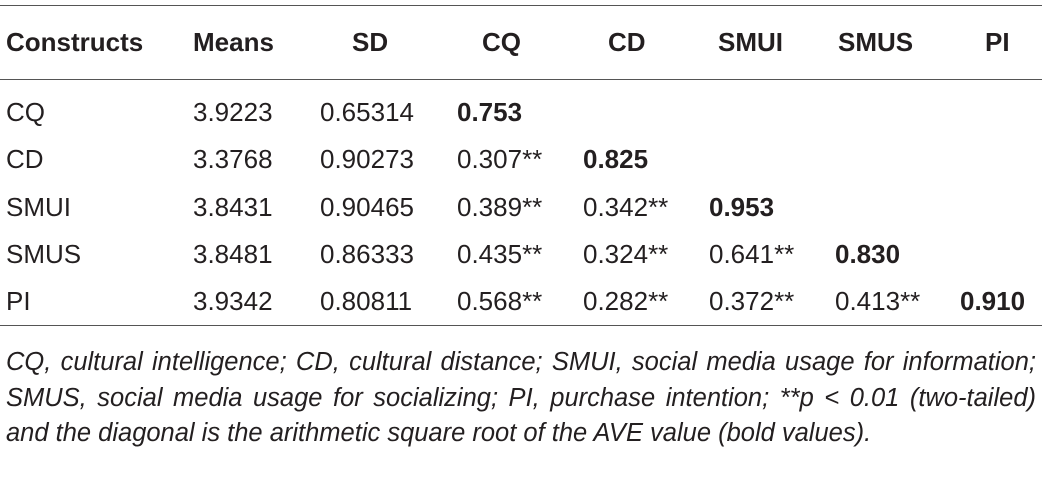  I want to click on table-cell: 0.307**, so click(500, 159).